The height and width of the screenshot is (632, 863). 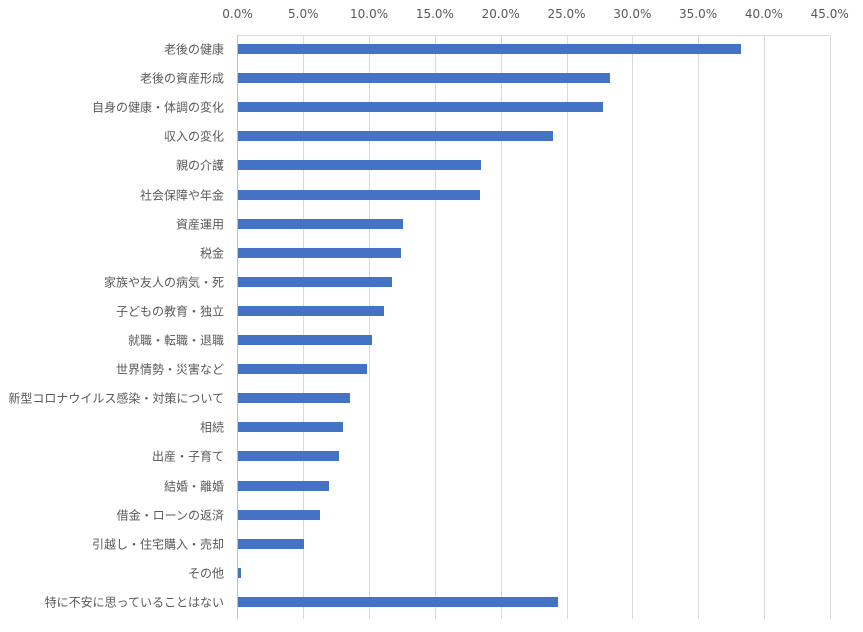 What do you see at coordinates (175, 340) in the screenshot?
I see `category-label: 就職・転職・退職` at bounding box center [175, 340].